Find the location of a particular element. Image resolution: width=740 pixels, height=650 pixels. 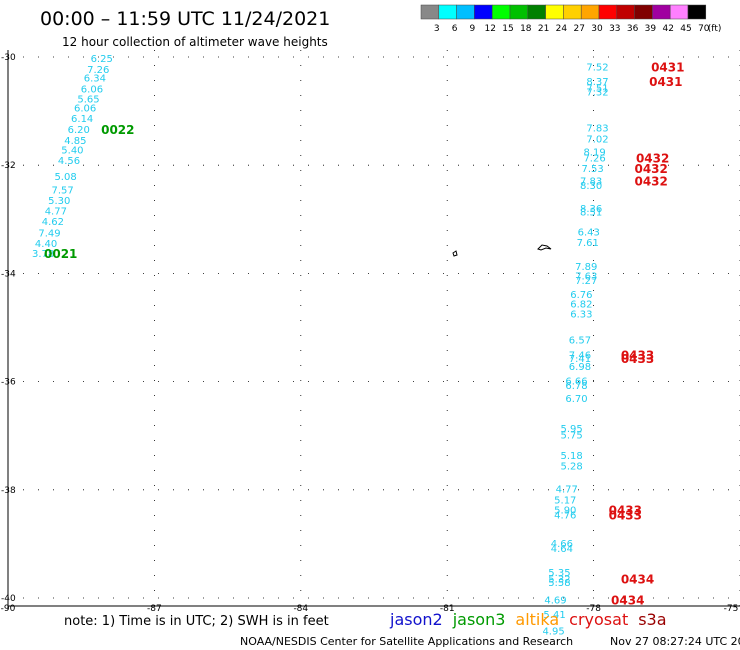

colorbar-tick-label: 70 is located at coordinates (704, 29).